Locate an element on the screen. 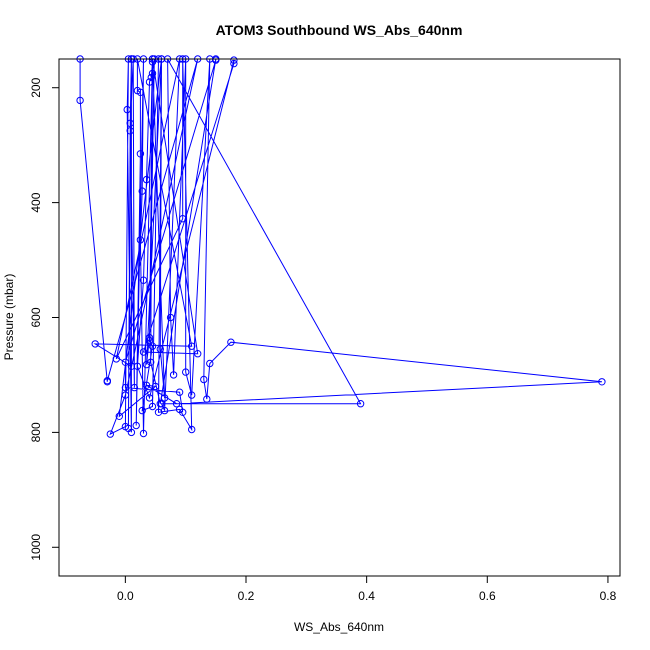 This screenshot has height=650, width=650. y-tick-label: 600 is located at coordinates (36, 317).